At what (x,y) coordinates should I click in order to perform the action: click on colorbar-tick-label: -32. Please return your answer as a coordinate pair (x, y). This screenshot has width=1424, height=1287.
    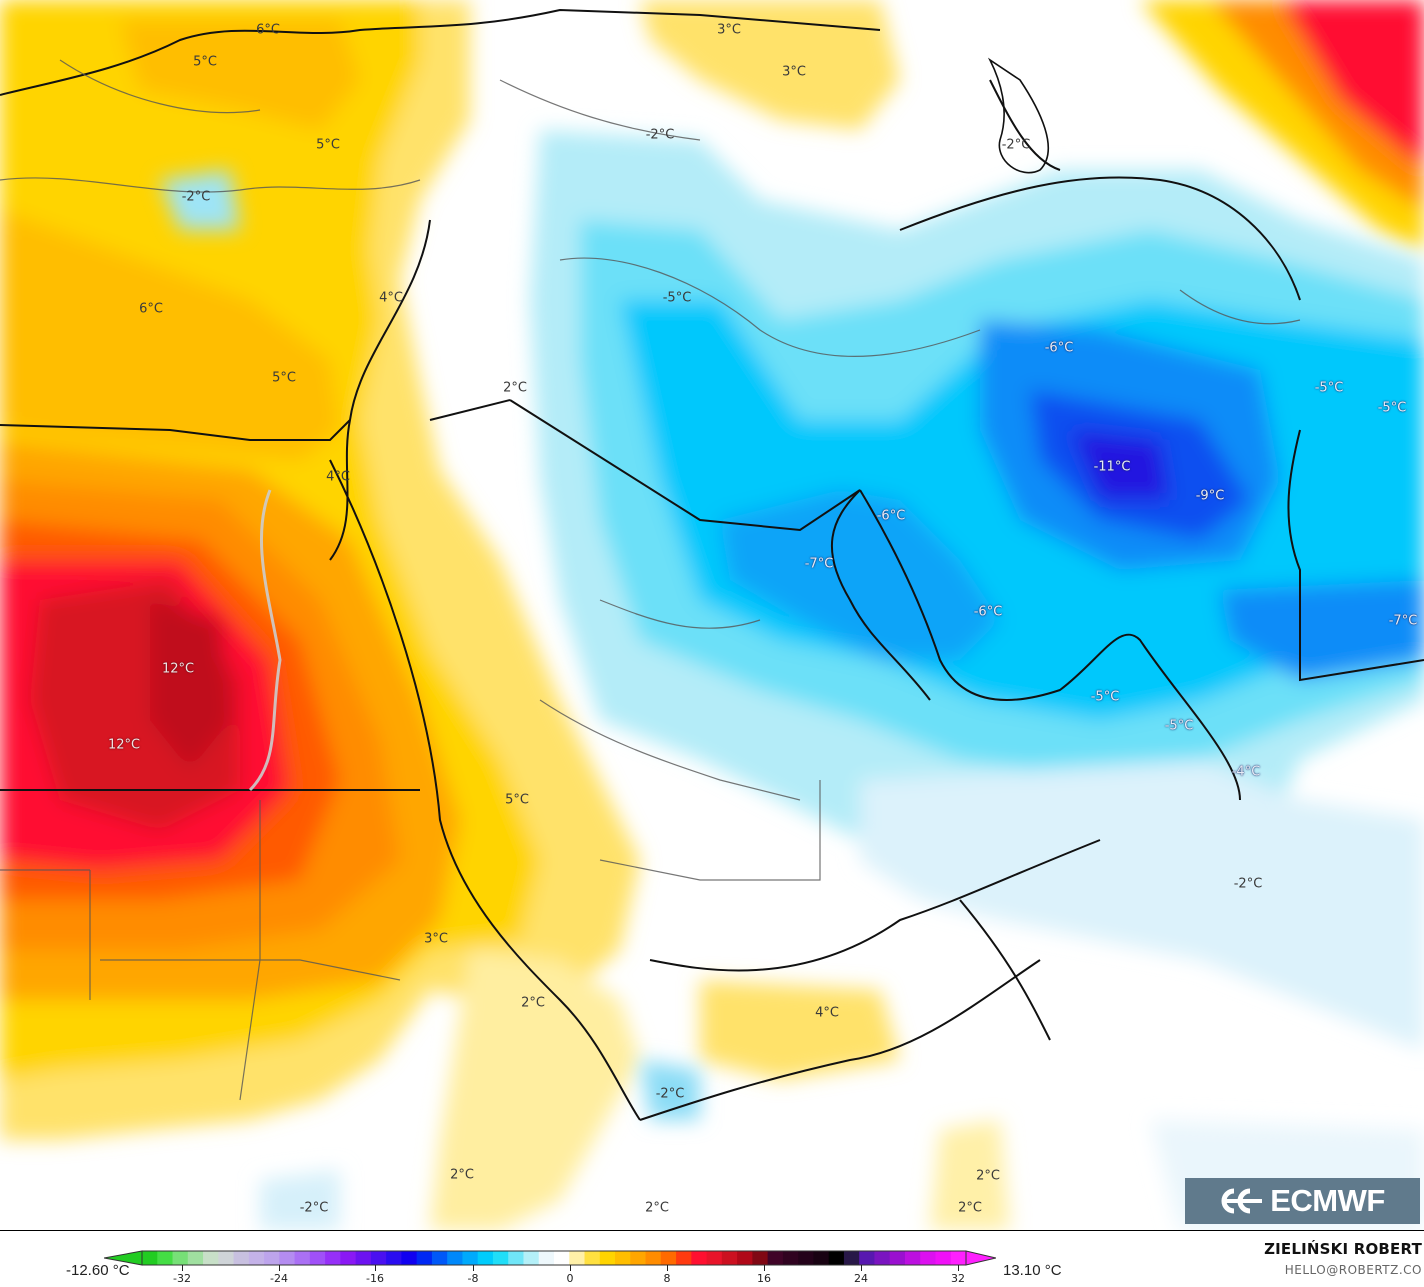
    Looking at the image, I should click on (182, 1278).